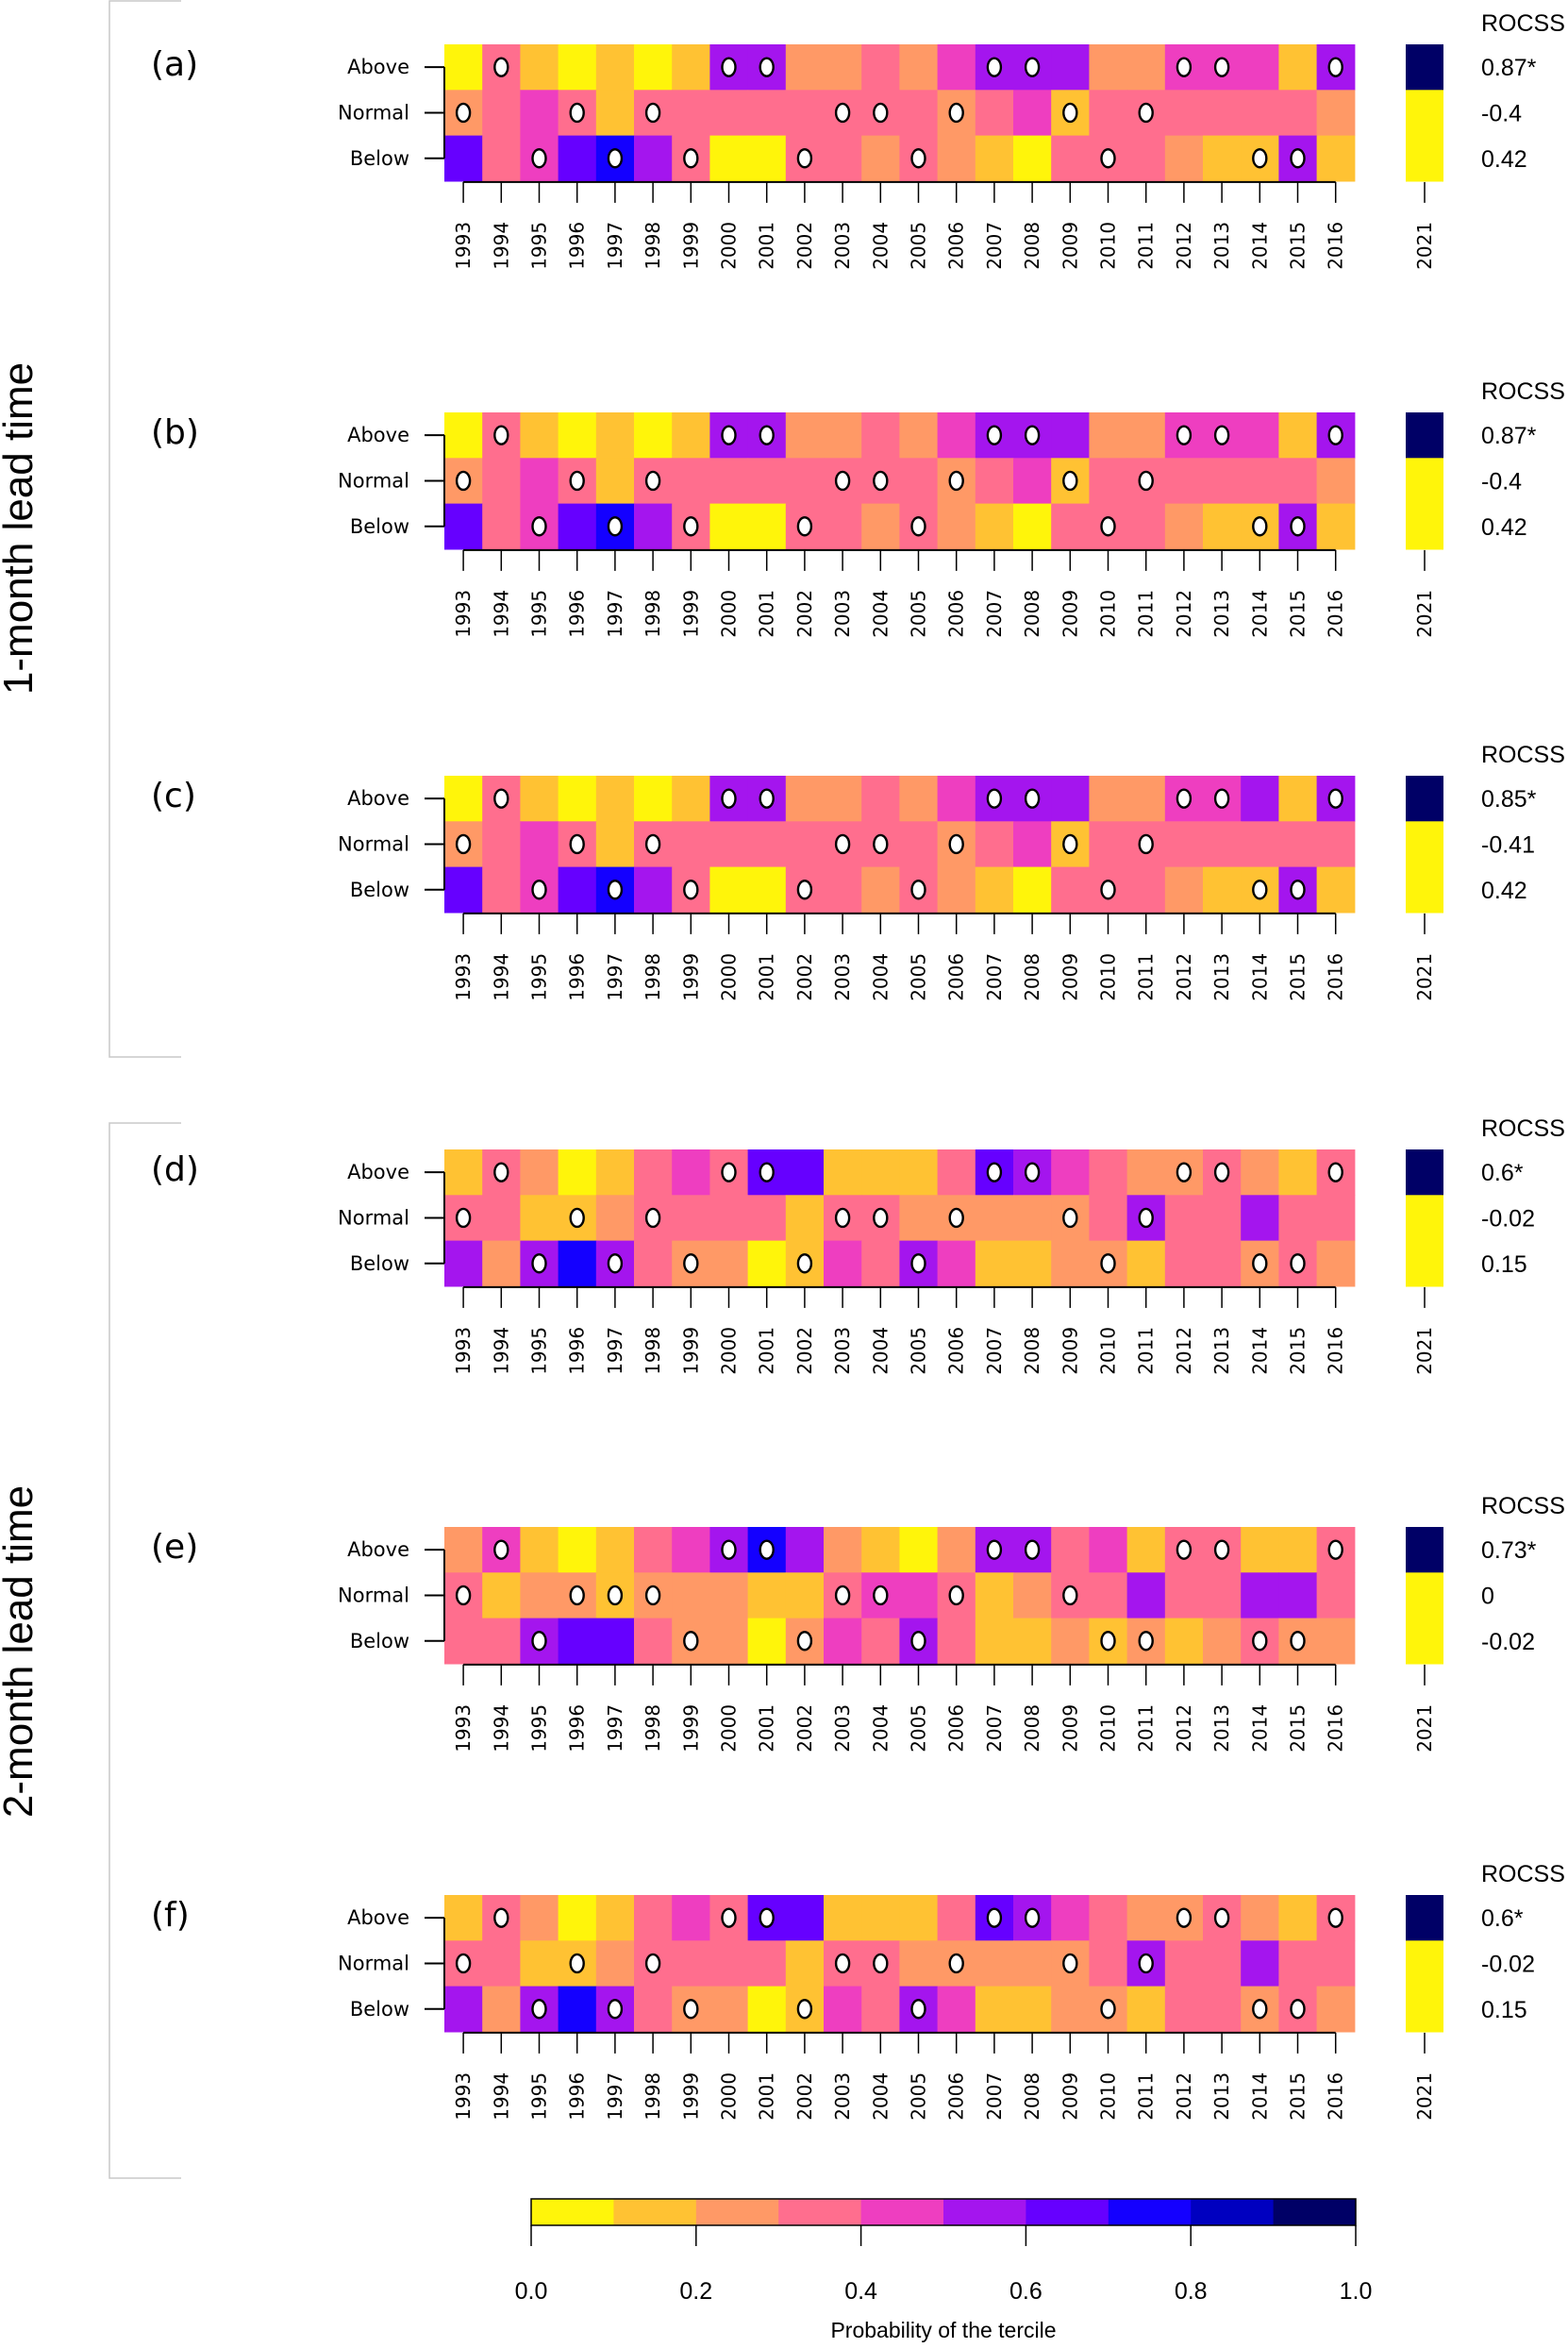 This screenshot has width=1568, height=2348. I want to click on x-tick-label: 1999, so click(690, 977).